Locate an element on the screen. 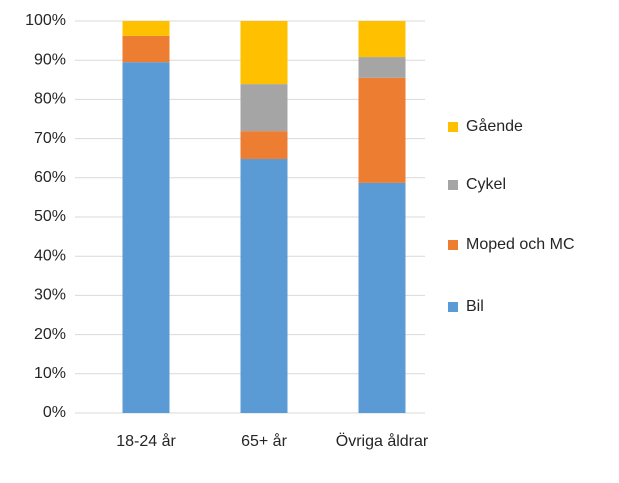 Image resolution: width=619 pixels, height=483 pixels. y-tick-label: 40% is located at coordinates (50, 255).